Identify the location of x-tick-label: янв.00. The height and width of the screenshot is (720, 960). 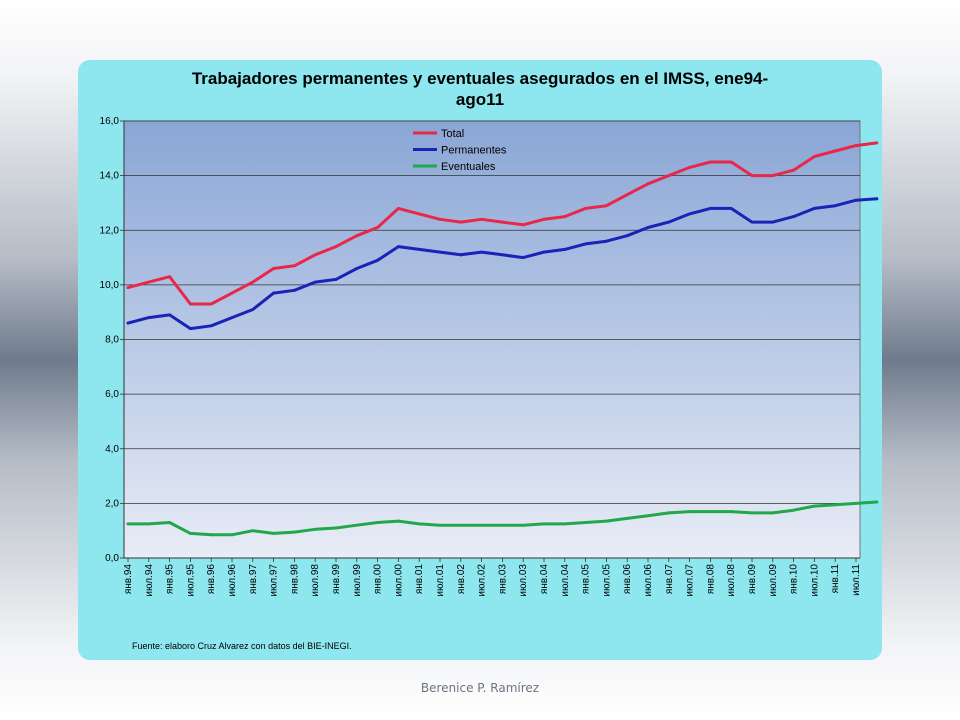
(378, 579).